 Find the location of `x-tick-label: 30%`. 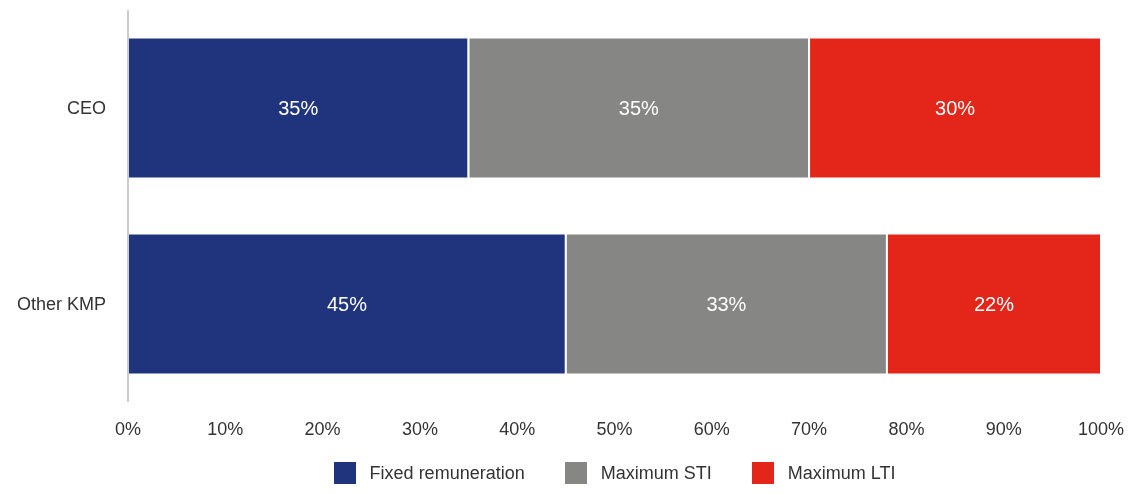

x-tick-label: 30% is located at coordinates (419, 428).